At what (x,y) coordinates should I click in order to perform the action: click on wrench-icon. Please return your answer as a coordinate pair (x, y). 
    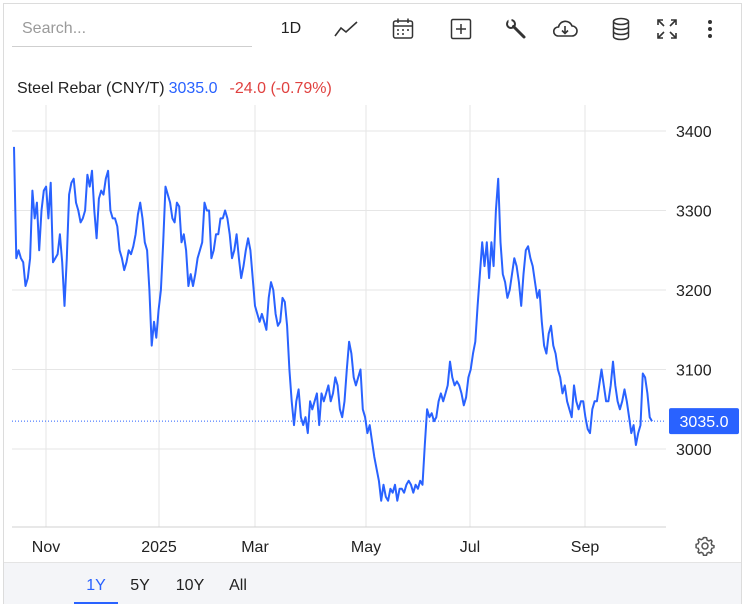
    Looking at the image, I should click on (516, 29).